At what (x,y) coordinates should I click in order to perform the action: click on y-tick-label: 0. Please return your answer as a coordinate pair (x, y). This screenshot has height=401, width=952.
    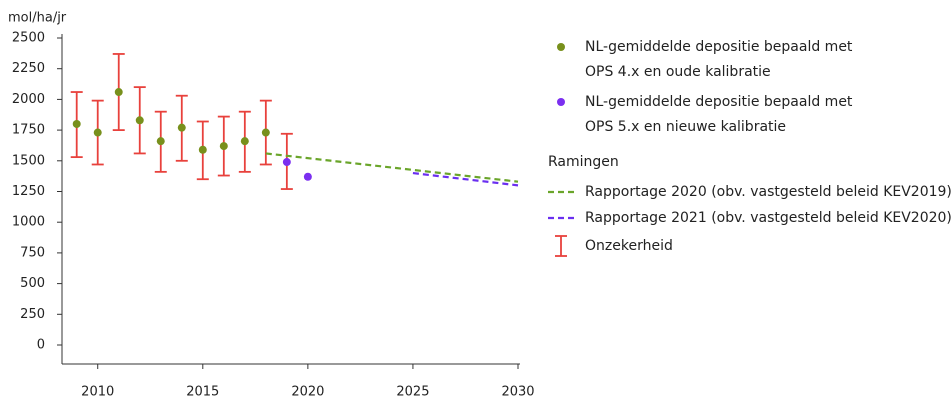
    Looking at the image, I should click on (41, 345).